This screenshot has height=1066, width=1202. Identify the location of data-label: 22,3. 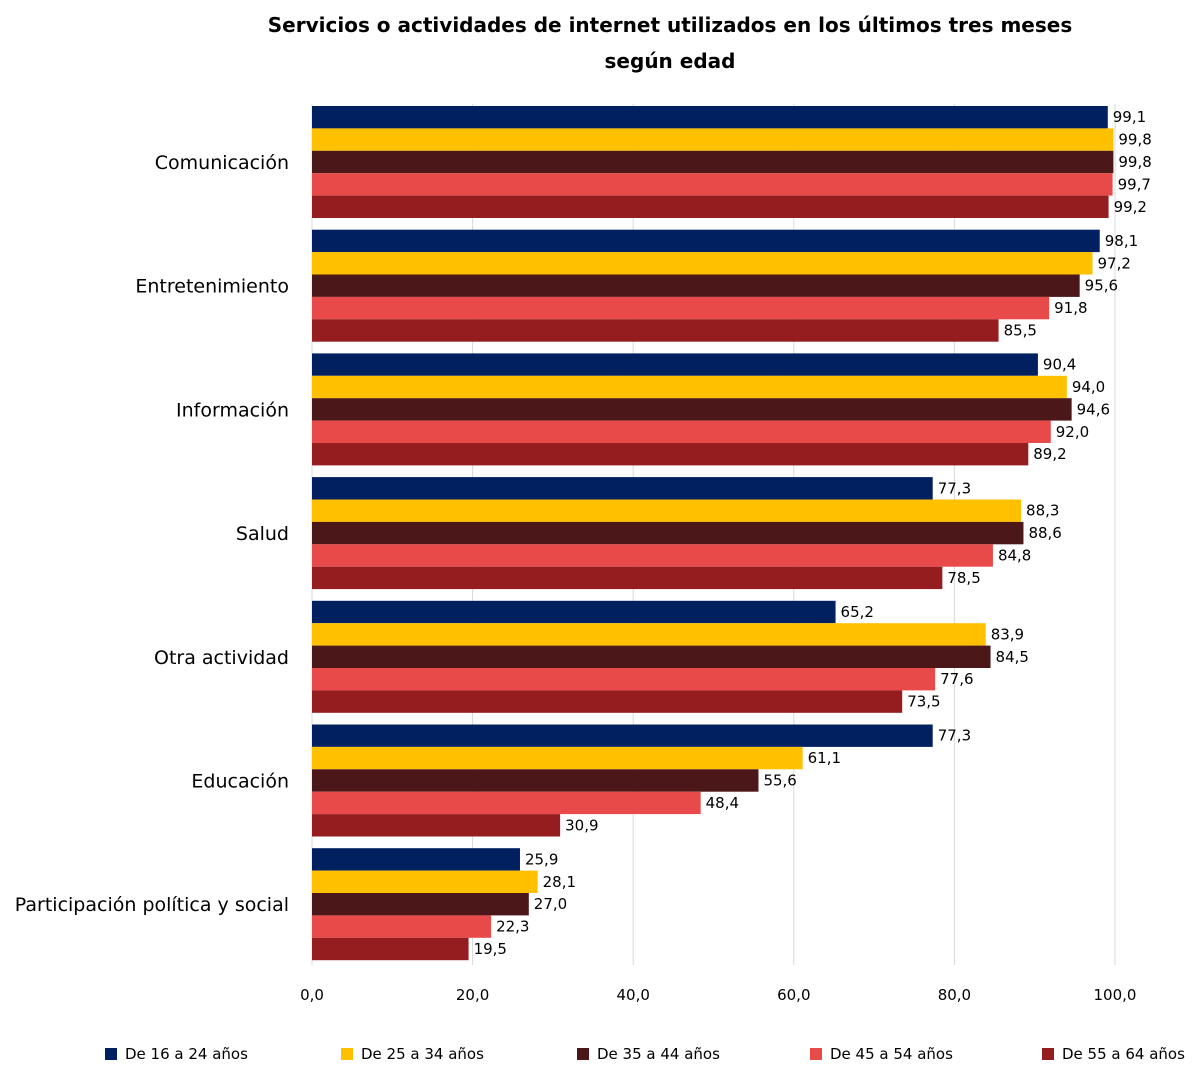
(512, 927).